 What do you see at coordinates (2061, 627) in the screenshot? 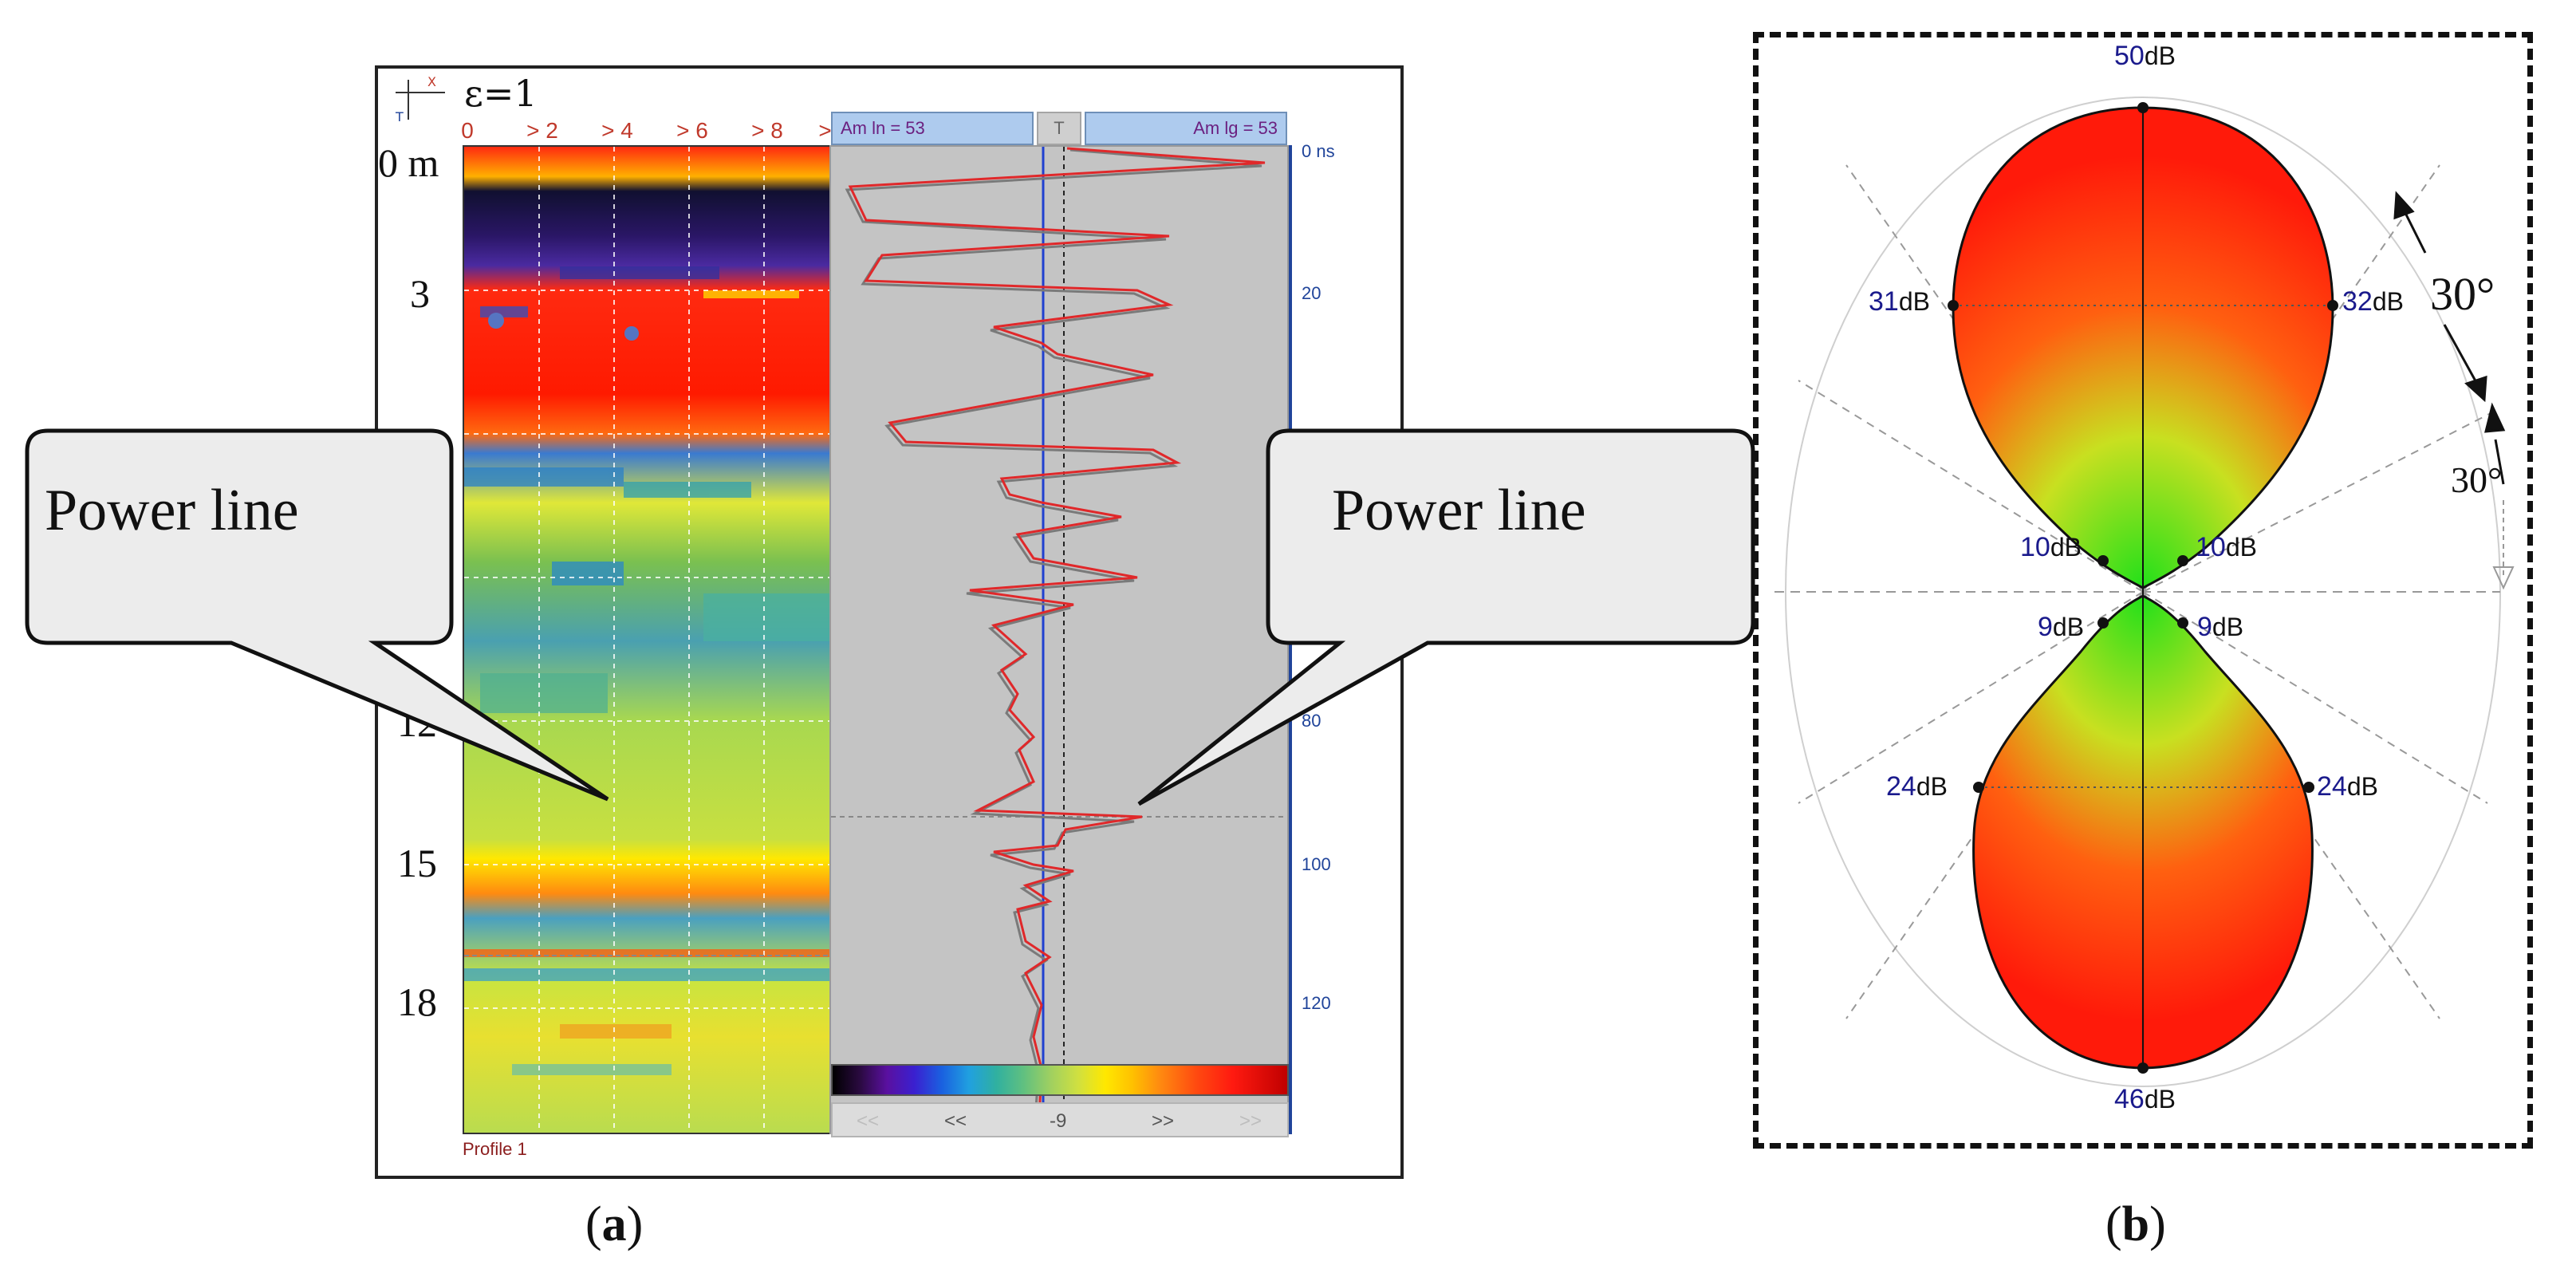
I see `db-label-waist-lower-left: 9dB` at bounding box center [2061, 627].